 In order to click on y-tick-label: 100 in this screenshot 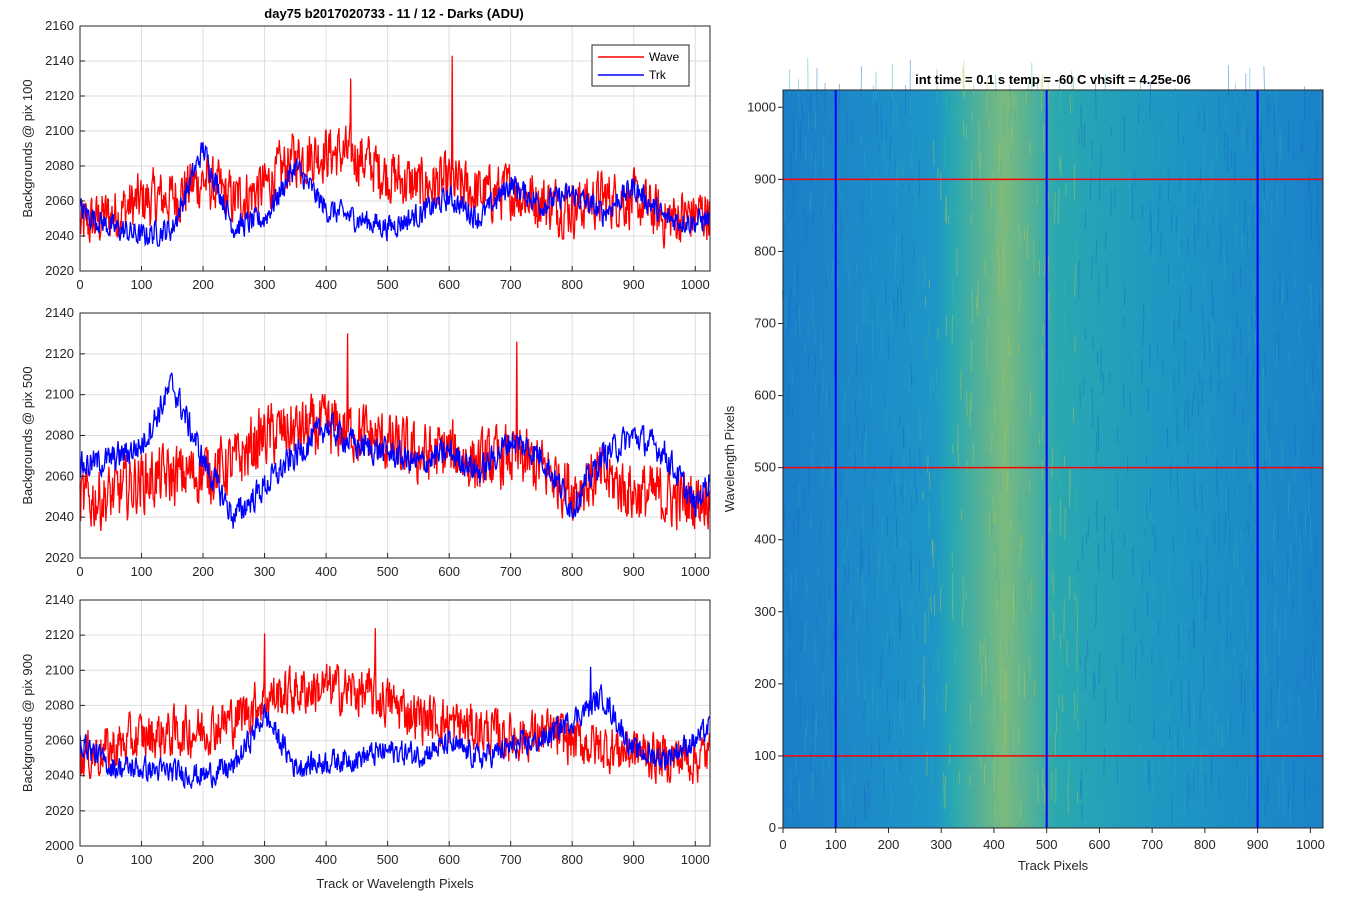, I will do `click(765, 755)`.